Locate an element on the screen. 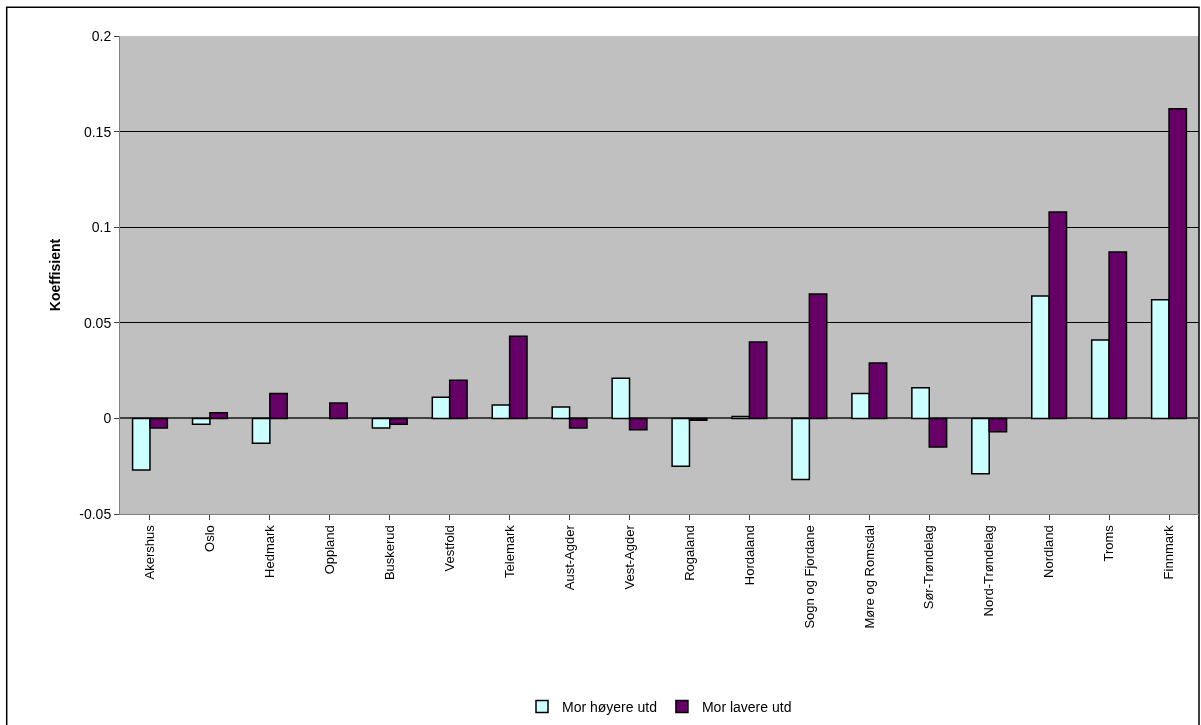 Image resolution: width=1201 pixels, height=725 pixels. x-tick-label: Finnmark is located at coordinates (1169, 552).